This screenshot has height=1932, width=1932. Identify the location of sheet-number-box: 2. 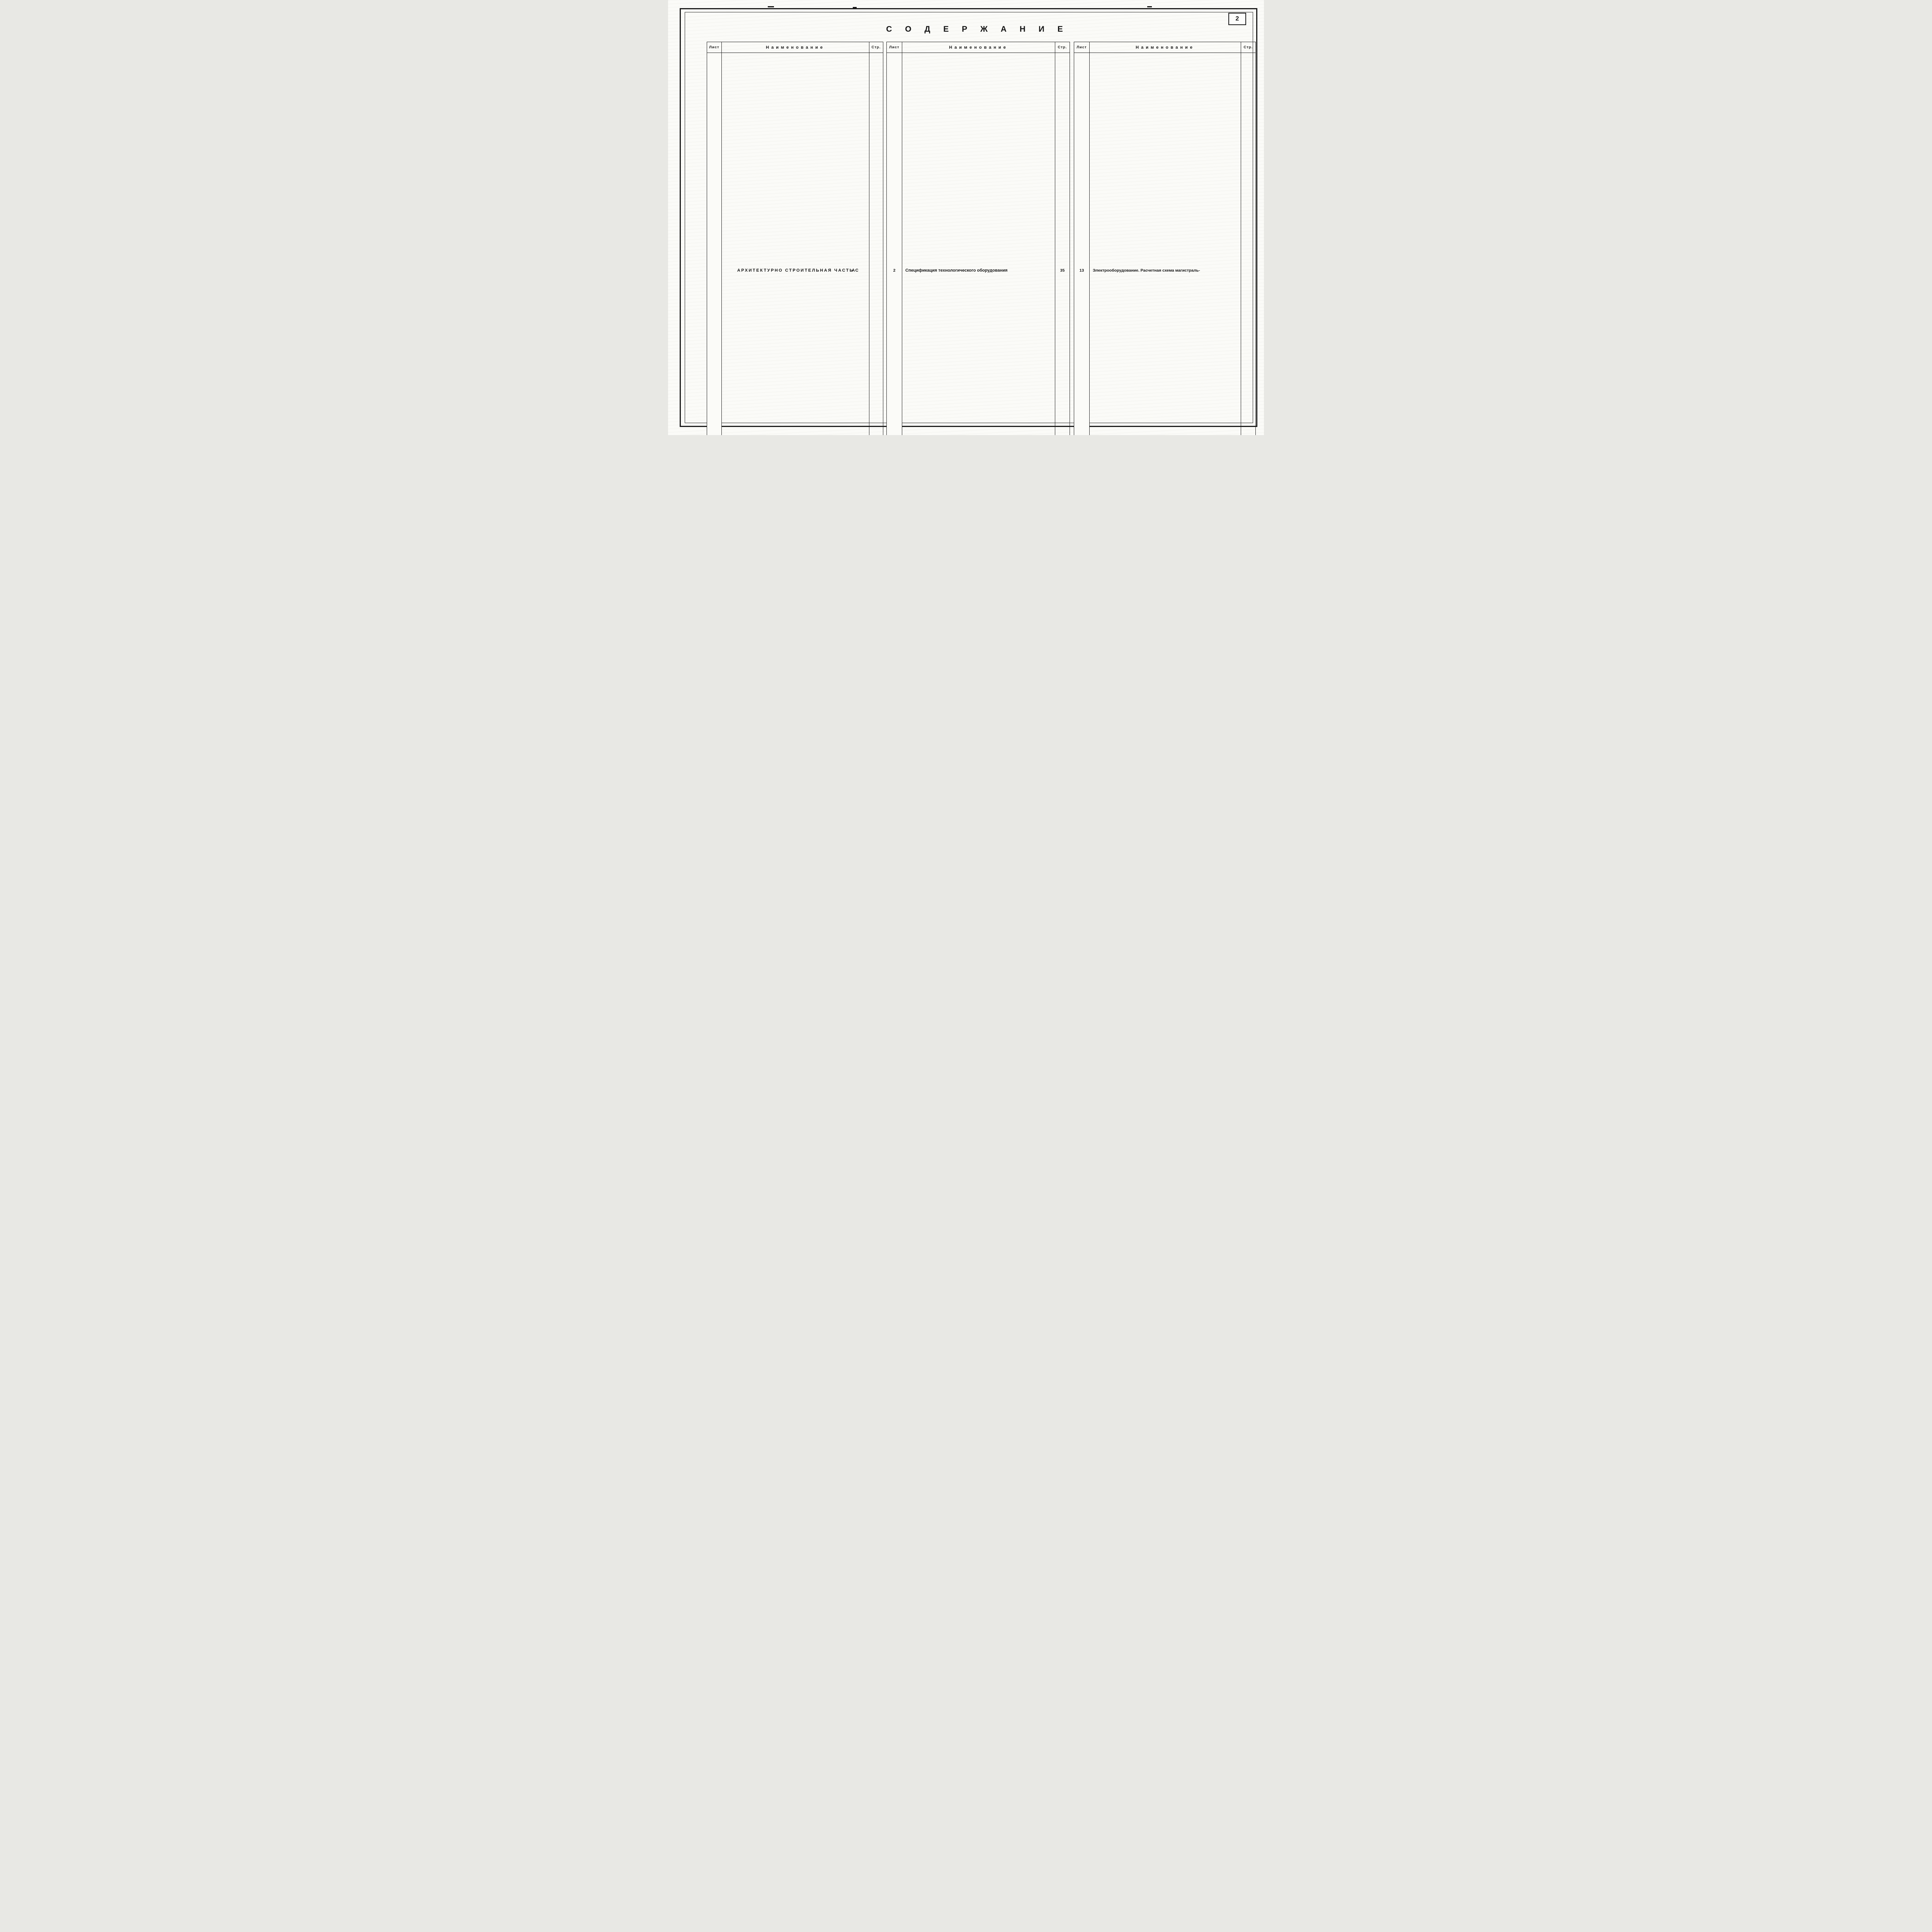
(1237, 19).